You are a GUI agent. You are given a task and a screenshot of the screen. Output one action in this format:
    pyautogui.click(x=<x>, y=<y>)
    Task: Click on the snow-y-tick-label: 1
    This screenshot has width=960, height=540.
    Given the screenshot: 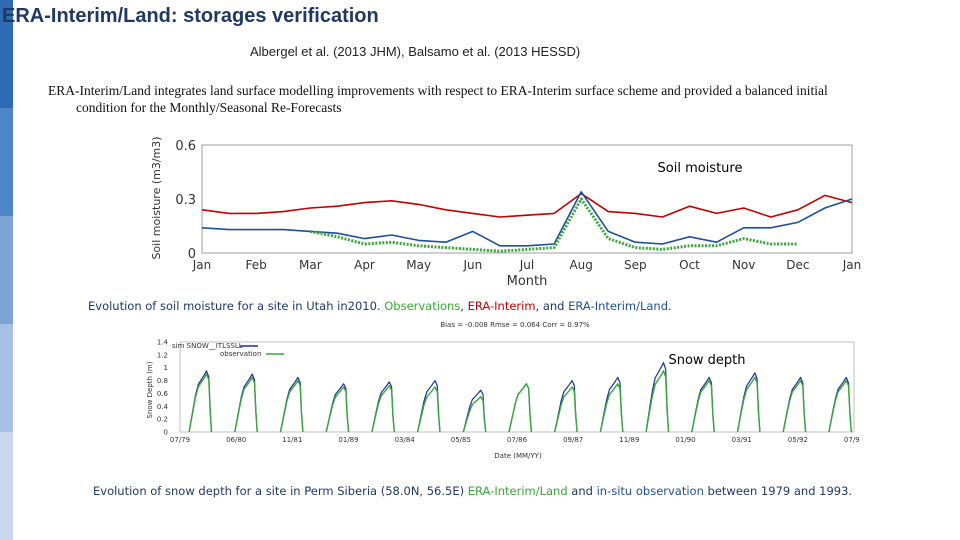 What is the action you would take?
    pyautogui.click(x=166, y=368)
    